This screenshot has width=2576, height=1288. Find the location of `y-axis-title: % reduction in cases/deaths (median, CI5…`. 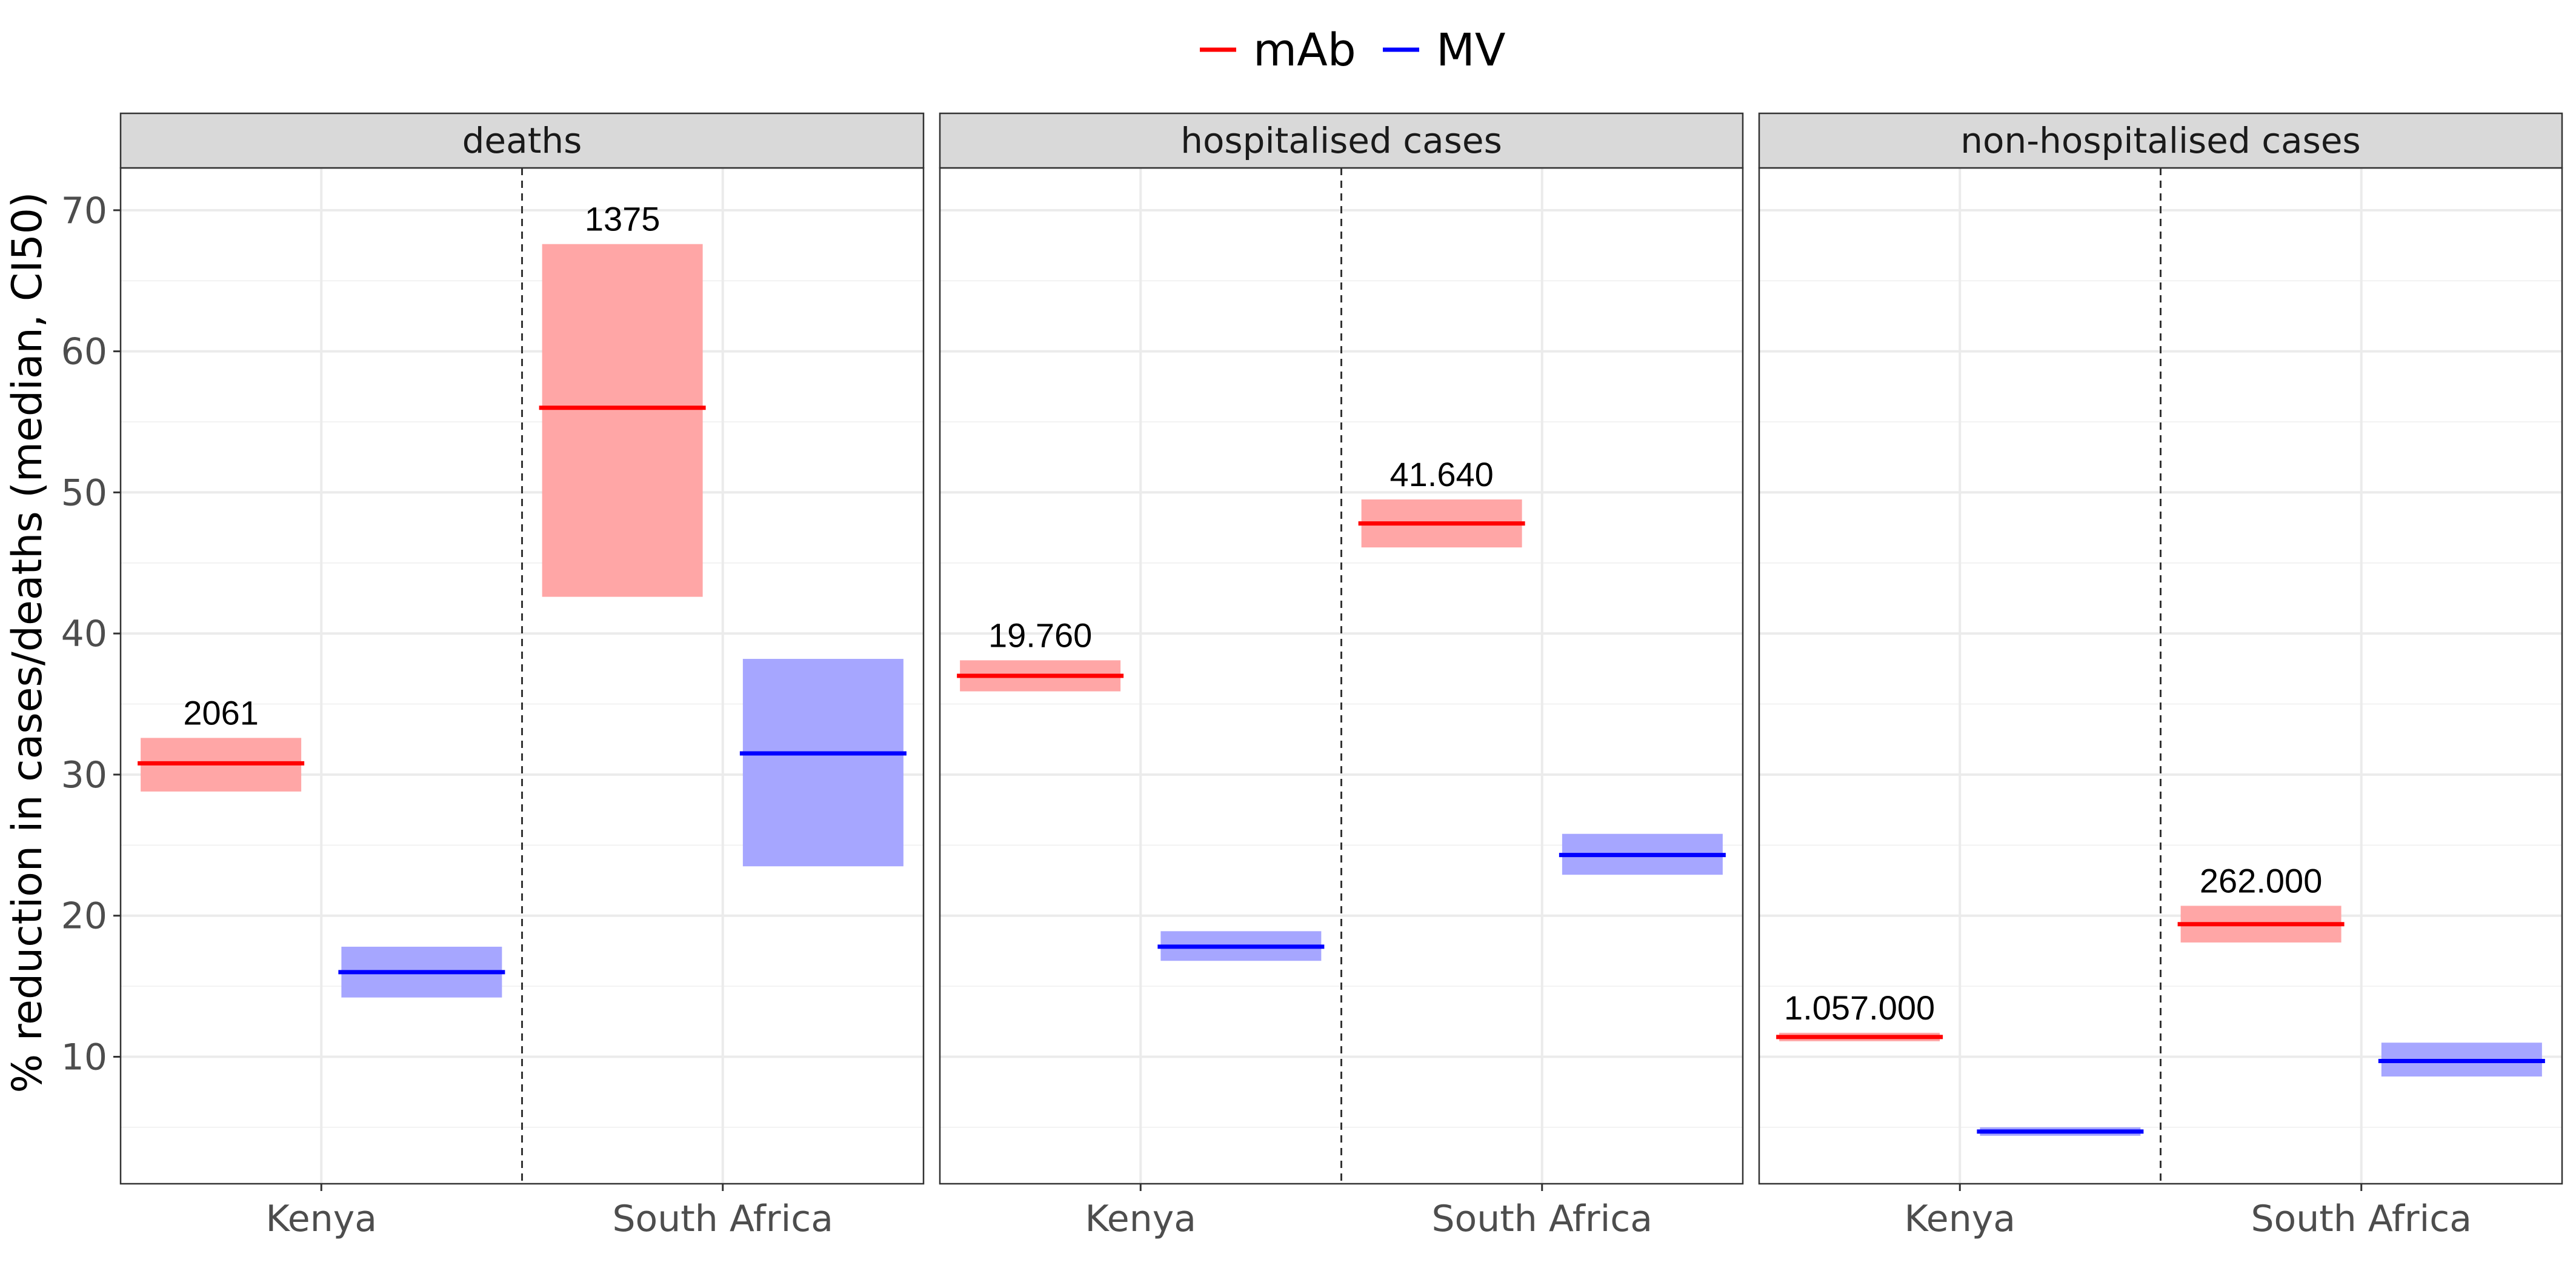

y-axis-title: % reduction in cases/deaths (median, CI5… is located at coordinates (28, 642).